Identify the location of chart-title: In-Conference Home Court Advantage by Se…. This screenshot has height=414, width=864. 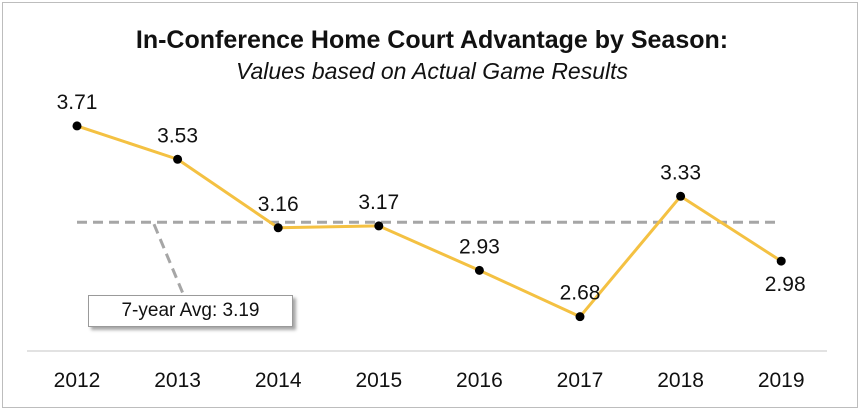
(432, 40).